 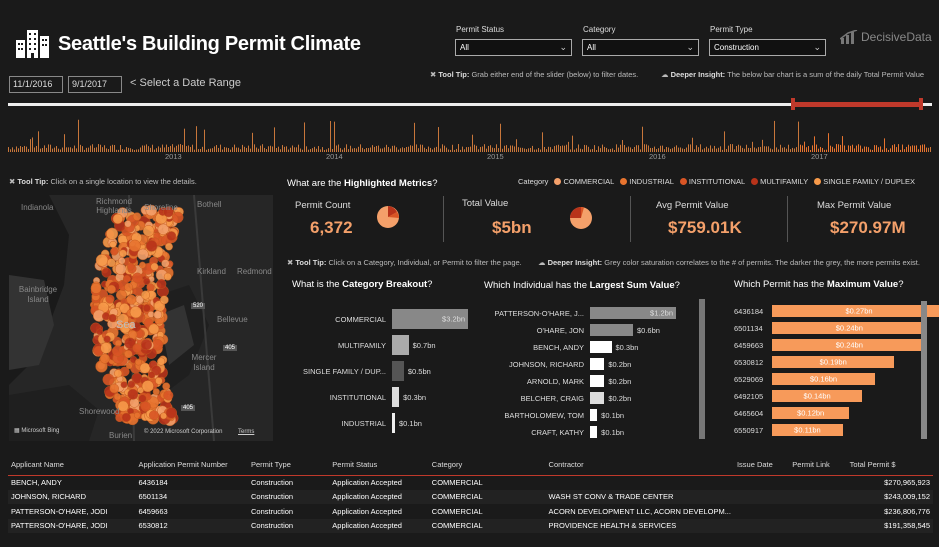 What do you see at coordinates (855, 311) in the screenshot?
I see `permit-bar: $0.27bn` at bounding box center [855, 311].